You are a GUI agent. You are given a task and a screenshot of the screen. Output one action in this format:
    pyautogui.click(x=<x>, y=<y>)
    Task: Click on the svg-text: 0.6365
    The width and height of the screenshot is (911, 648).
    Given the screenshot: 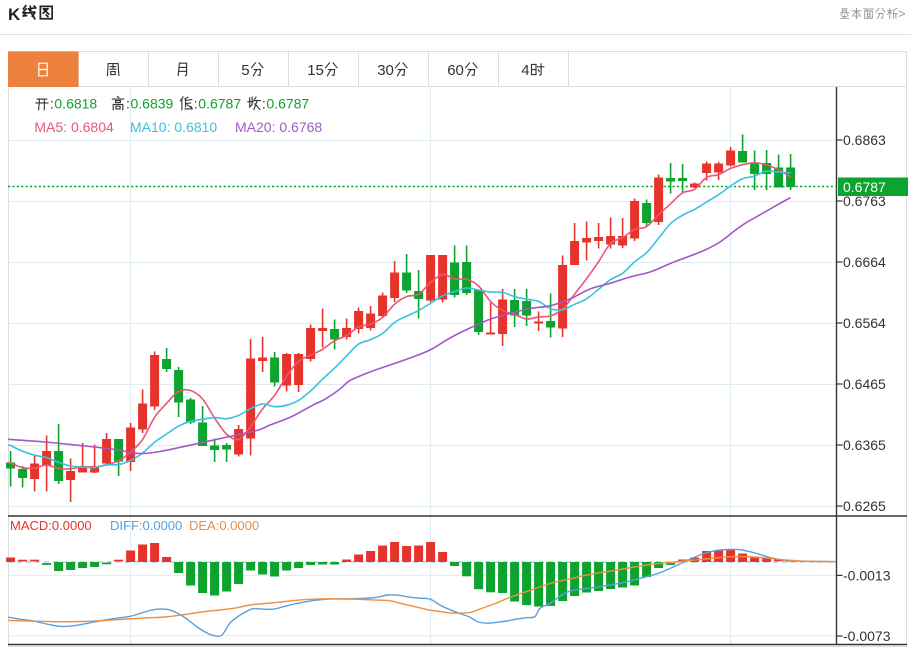 What is the action you would take?
    pyautogui.click(x=864, y=445)
    